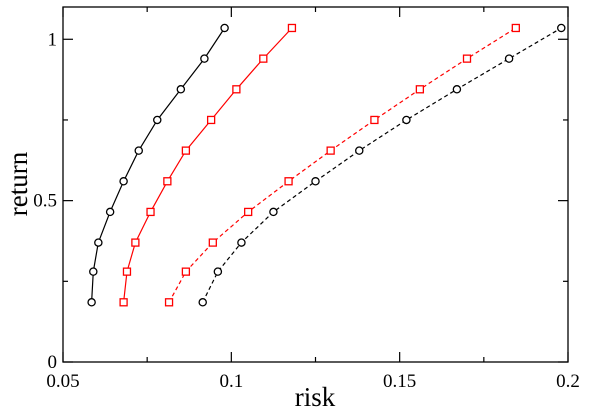  What do you see at coordinates (399, 381) in the screenshot?
I see `x-tick-label: 0.15` at bounding box center [399, 381].